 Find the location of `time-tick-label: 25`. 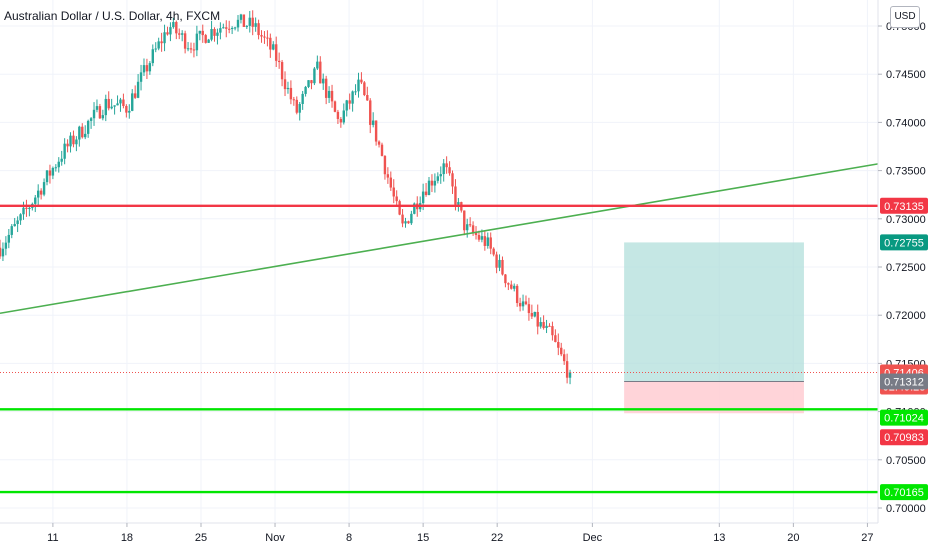

time-tick-label: 25 is located at coordinates (201, 538).